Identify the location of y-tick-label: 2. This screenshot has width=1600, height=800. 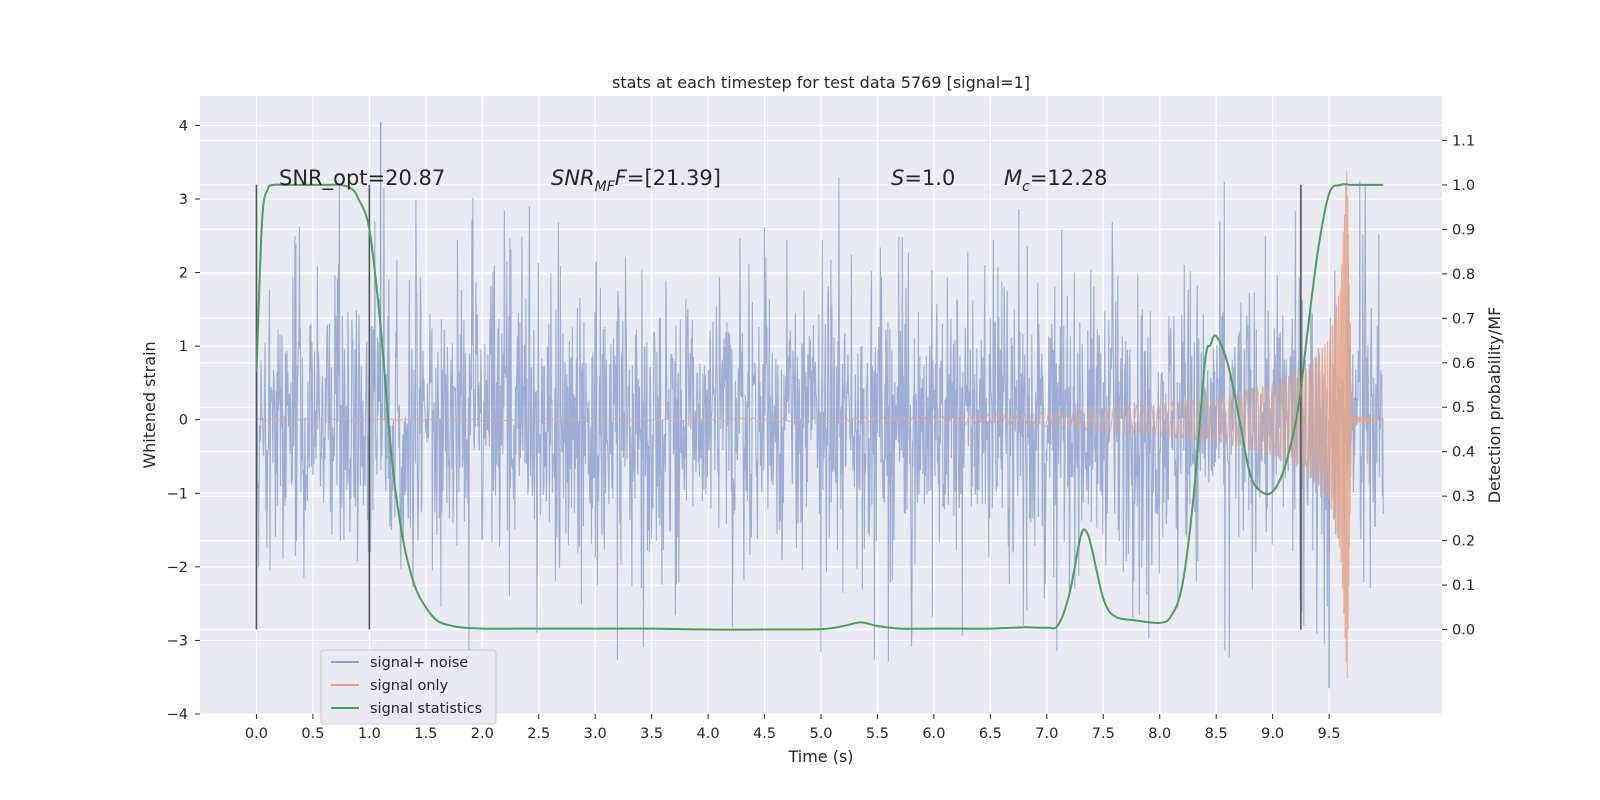
(183, 274).